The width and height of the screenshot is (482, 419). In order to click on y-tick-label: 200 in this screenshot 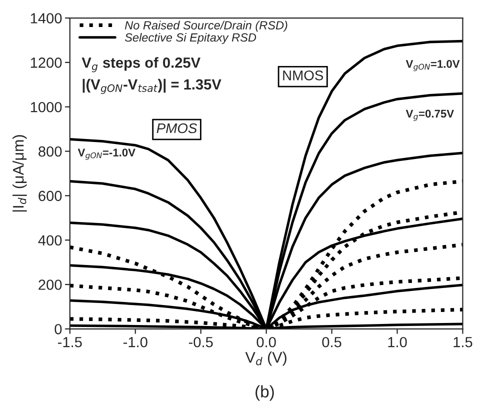, I will do `click(50, 285)`.